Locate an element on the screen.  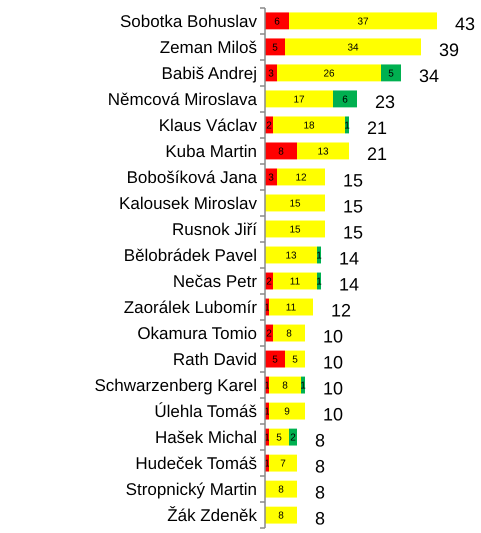
data-label: 7 is located at coordinates (283, 464).